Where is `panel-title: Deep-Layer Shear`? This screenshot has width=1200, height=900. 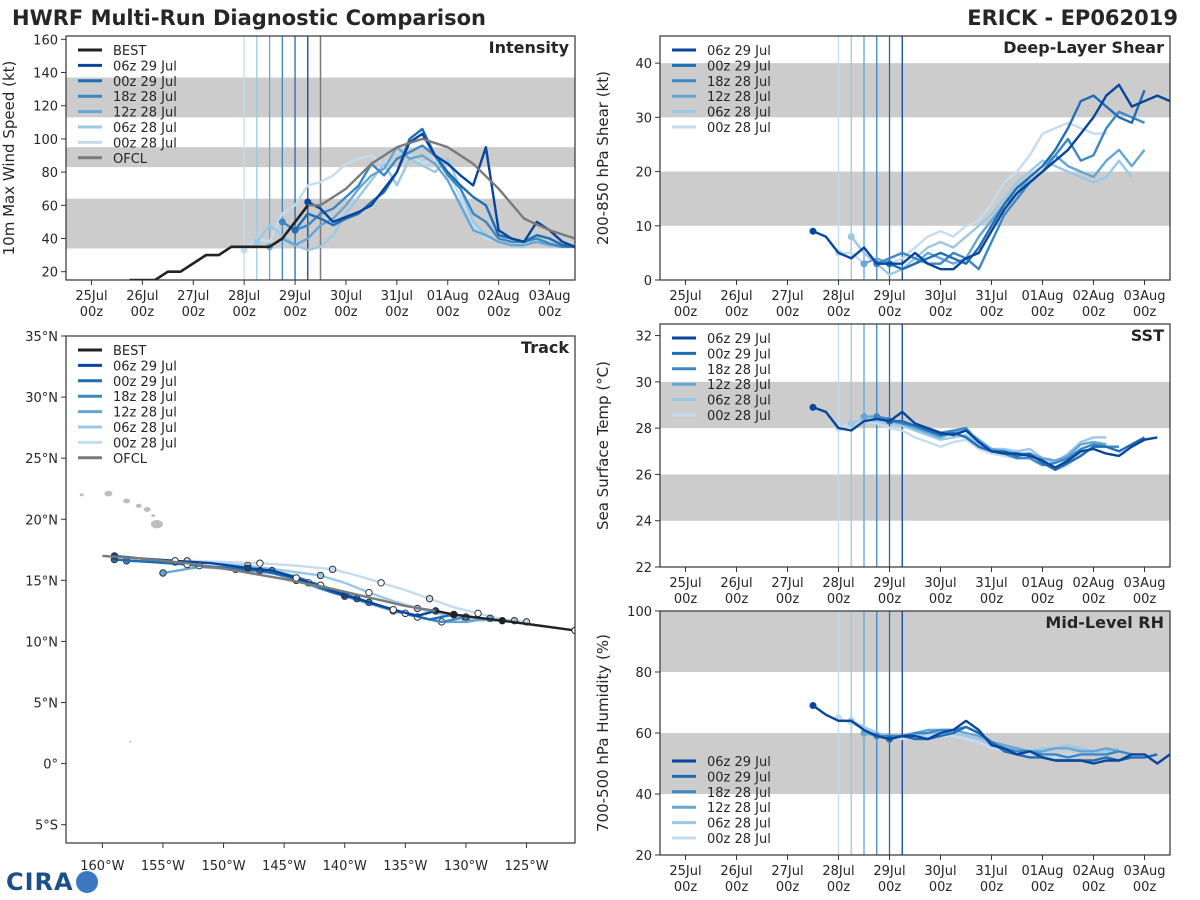
panel-title: Deep-Layer Shear is located at coordinates (1083, 47).